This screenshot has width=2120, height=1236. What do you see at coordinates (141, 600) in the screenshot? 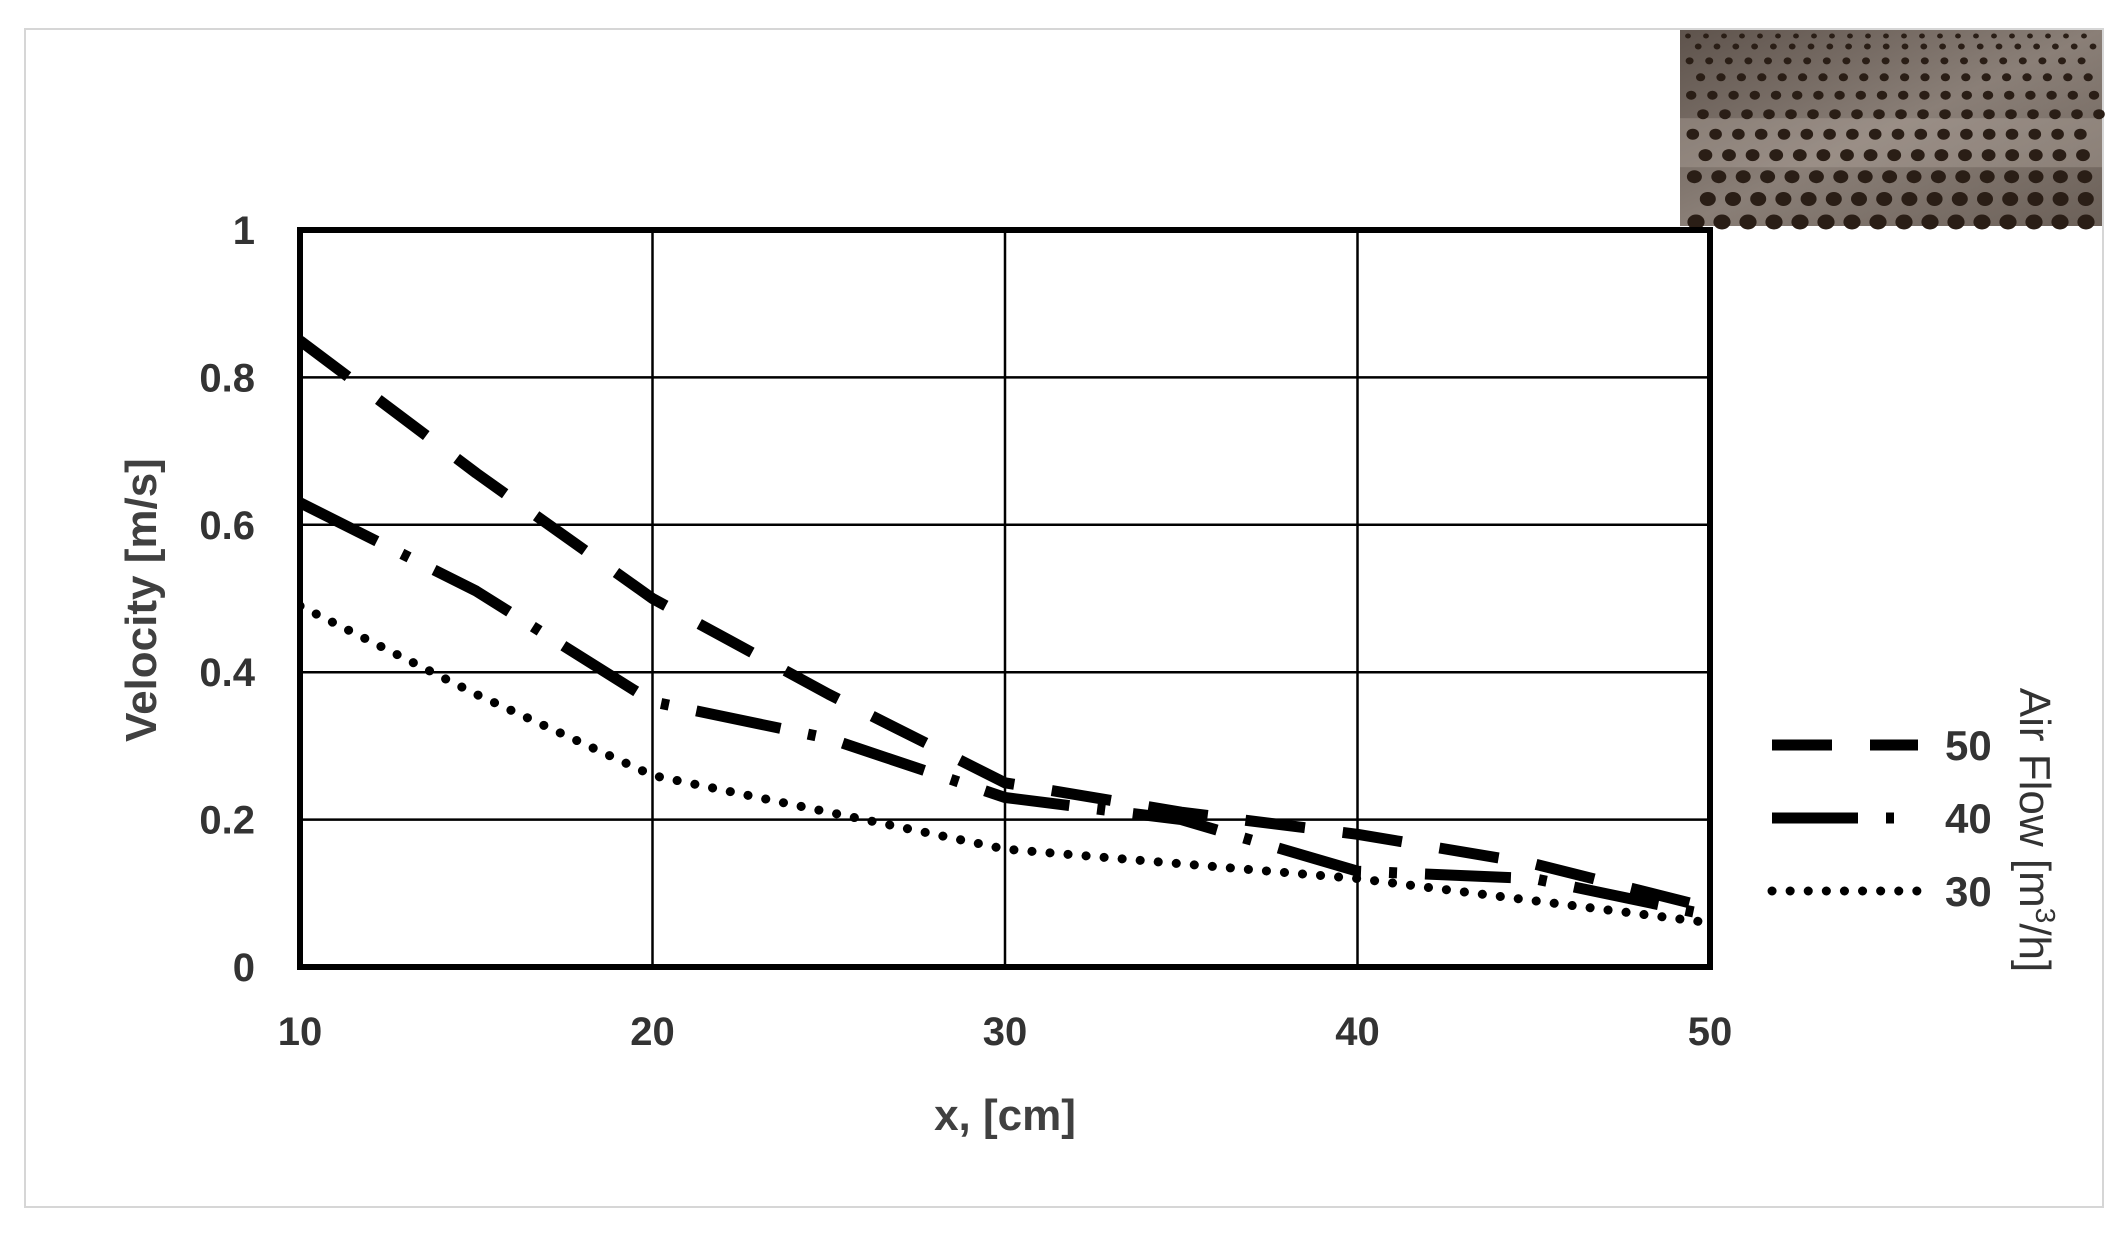
I see `y-axis-title: Velocity [m/s]` at bounding box center [141, 600].